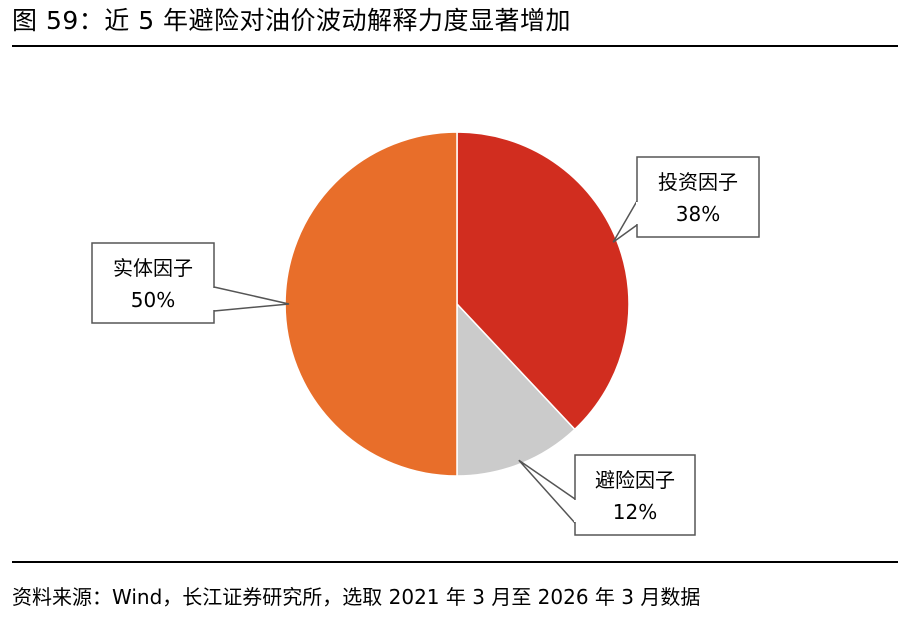  What do you see at coordinates (455, 46) in the screenshot?
I see `title-rule` at bounding box center [455, 46].